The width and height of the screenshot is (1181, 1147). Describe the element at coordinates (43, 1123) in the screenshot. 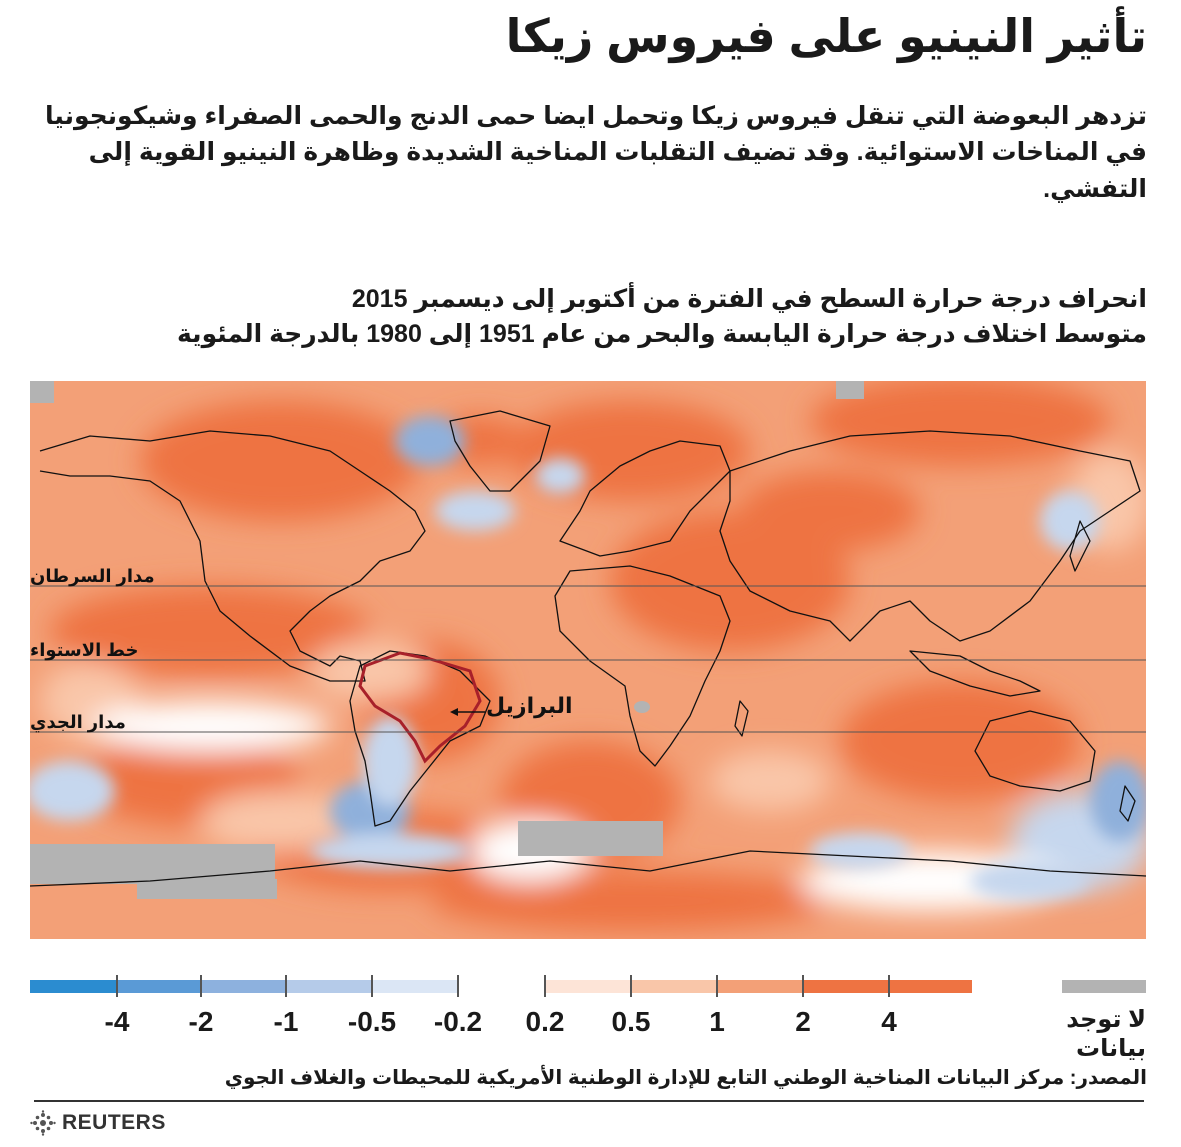

I see `reuters-dots-icon` at that location.